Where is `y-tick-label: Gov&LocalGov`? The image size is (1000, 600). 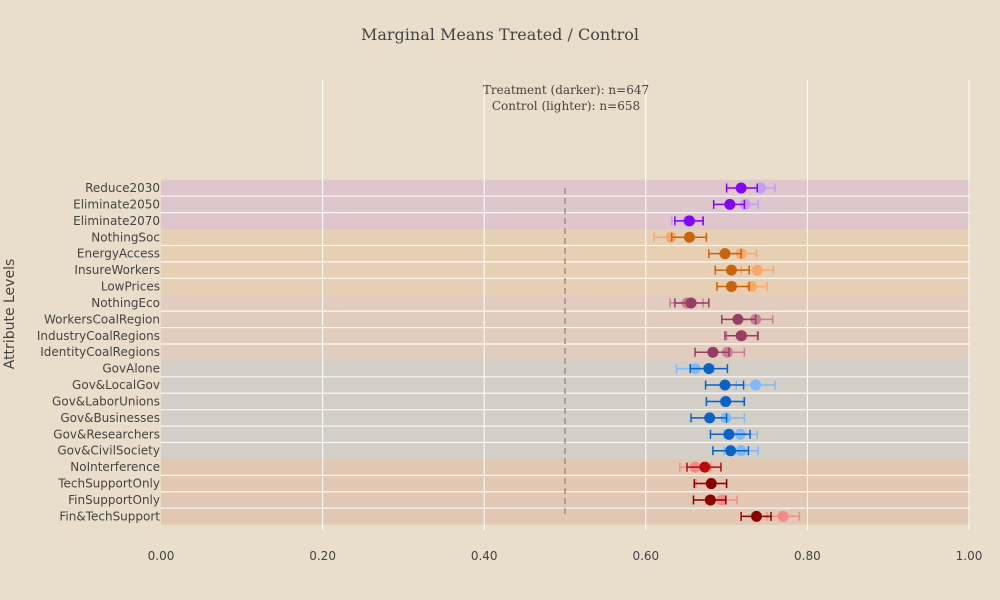
y-tick-label: Gov&LocalGov is located at coordinates (116, 385).